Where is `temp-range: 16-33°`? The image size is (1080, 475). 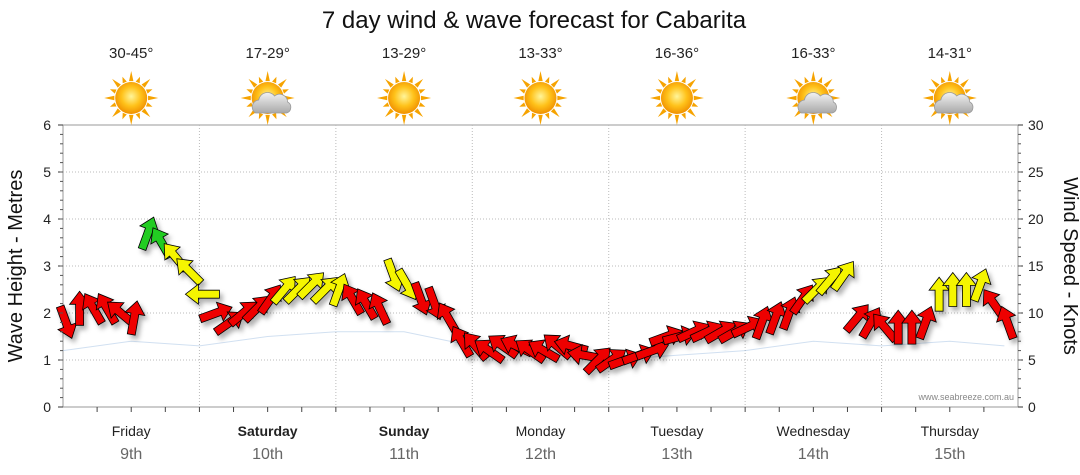
temp-range: 16-33° is located at coordinates (813, 53).